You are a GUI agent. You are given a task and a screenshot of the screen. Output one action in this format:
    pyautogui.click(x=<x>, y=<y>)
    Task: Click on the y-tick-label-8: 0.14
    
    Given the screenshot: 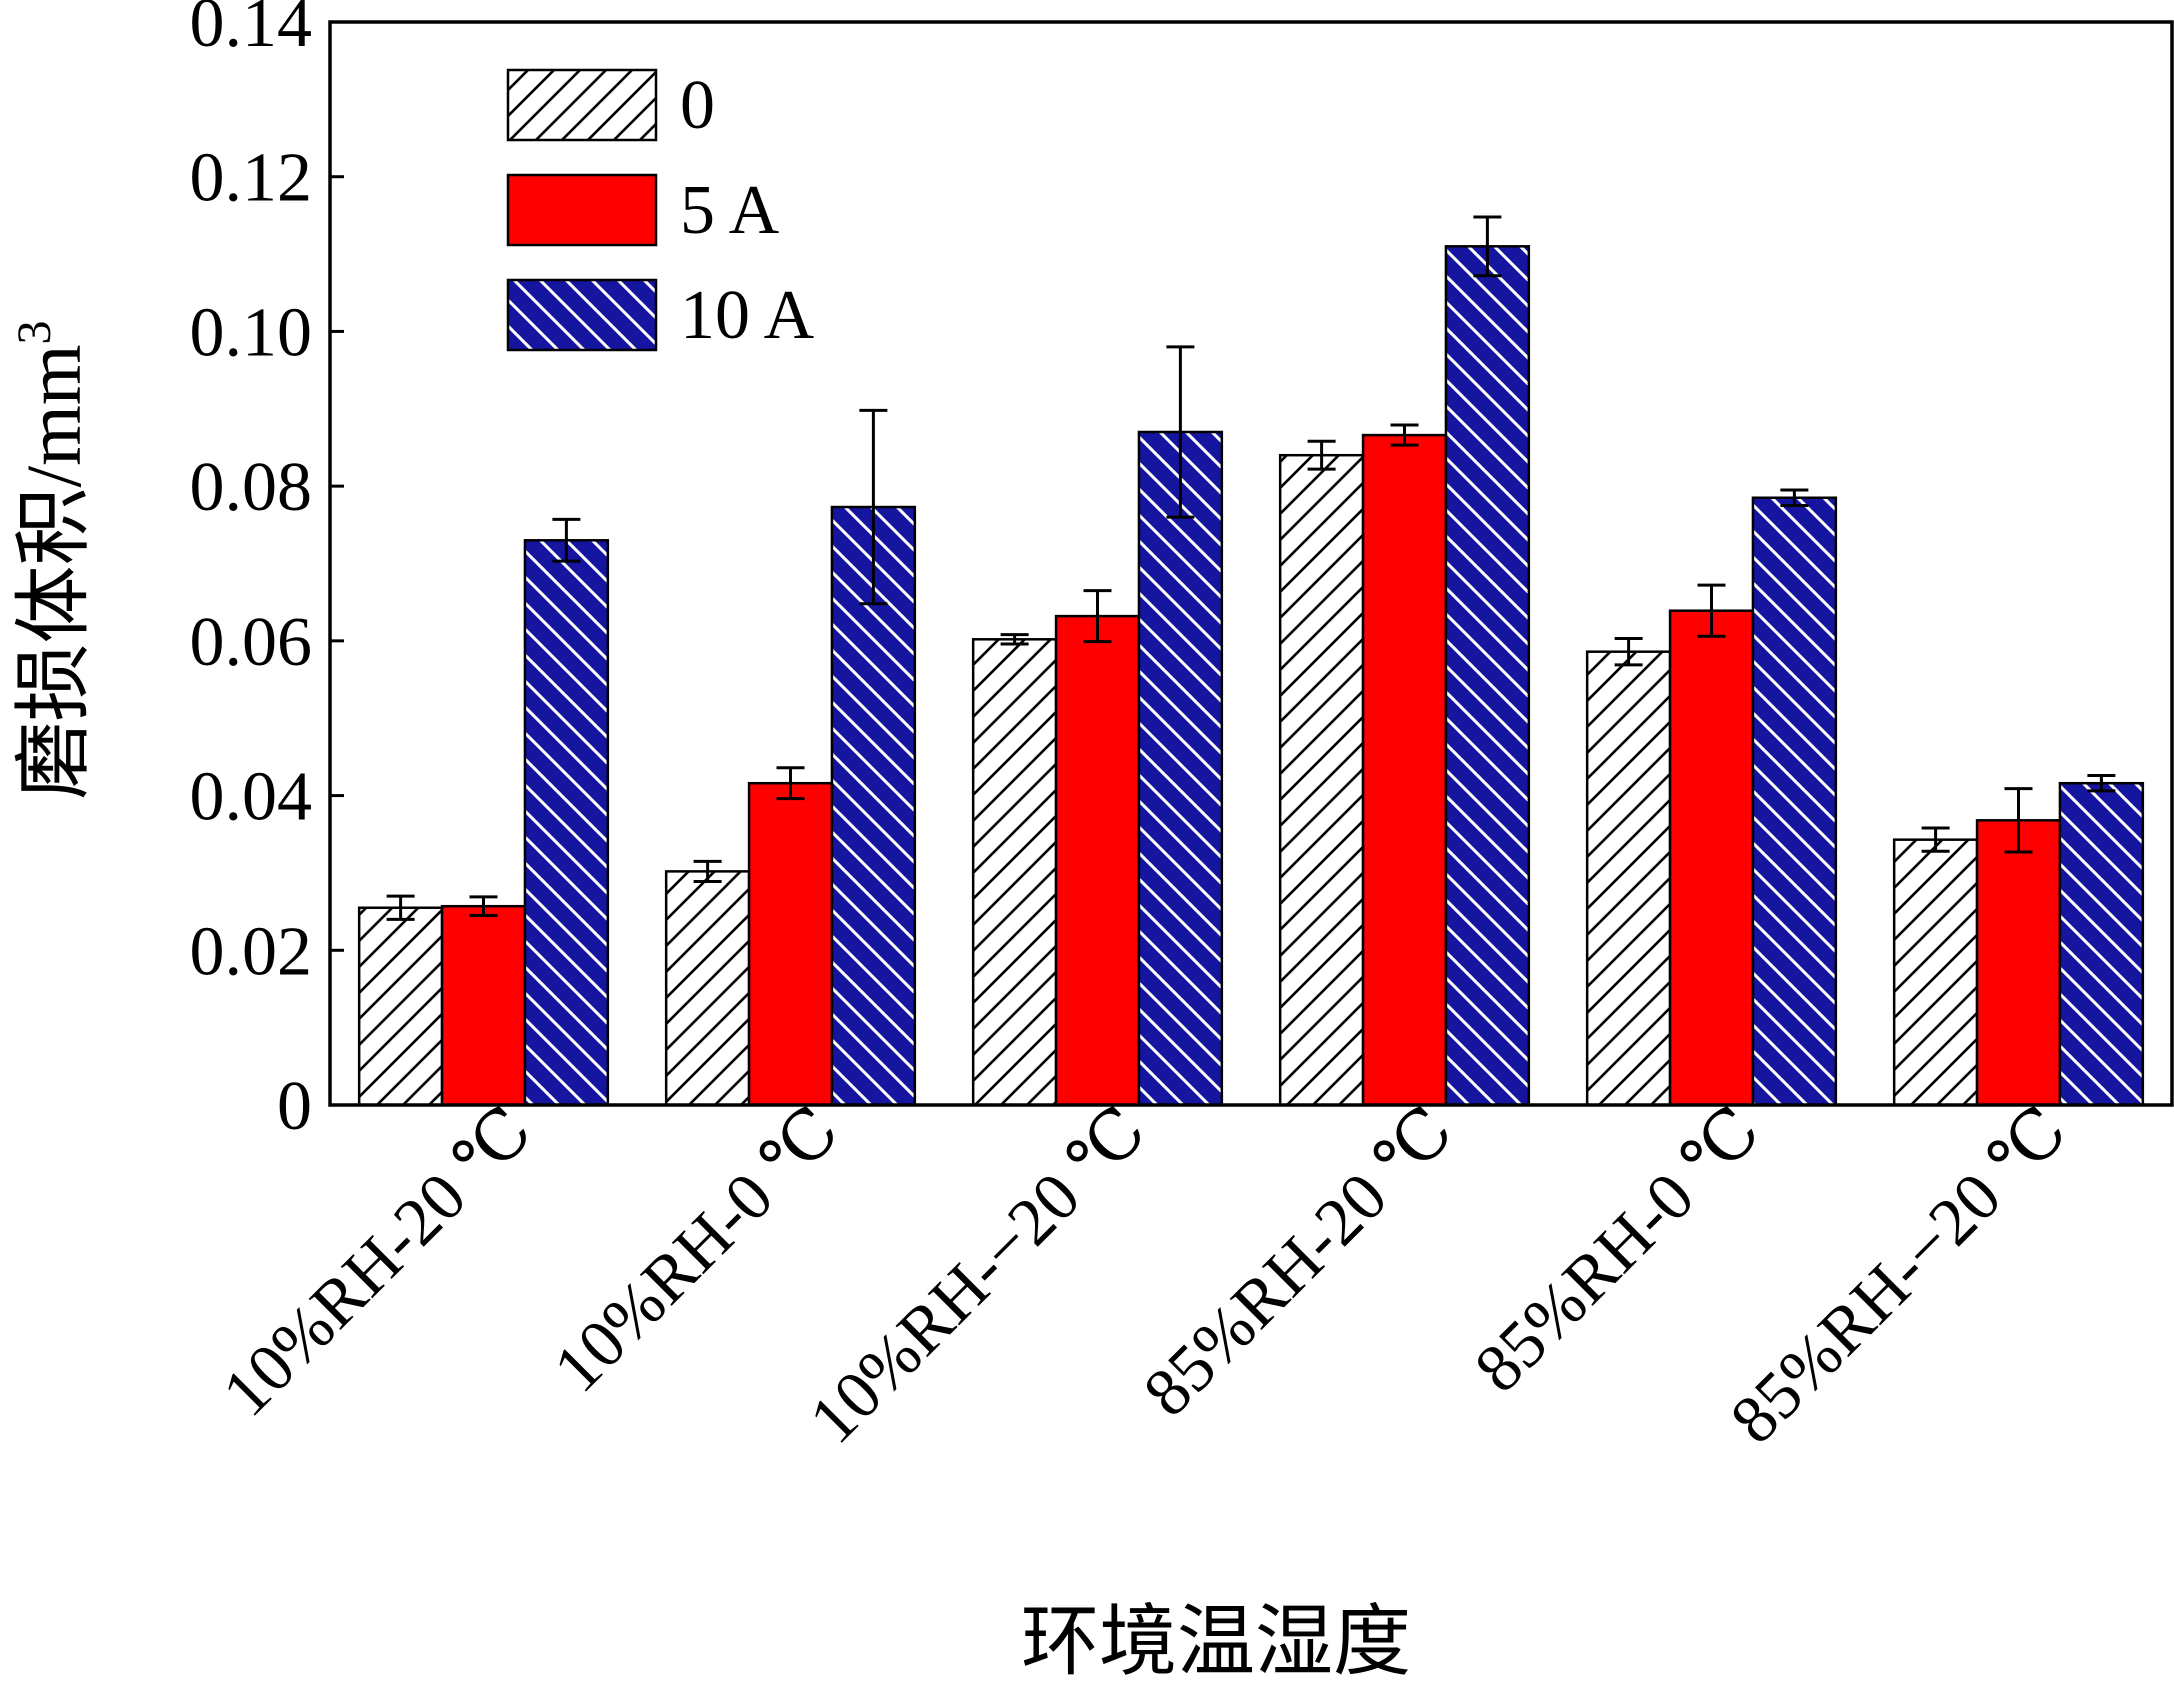 What is the action you would take?
    pyautogui.click(x=251, y=31)
    